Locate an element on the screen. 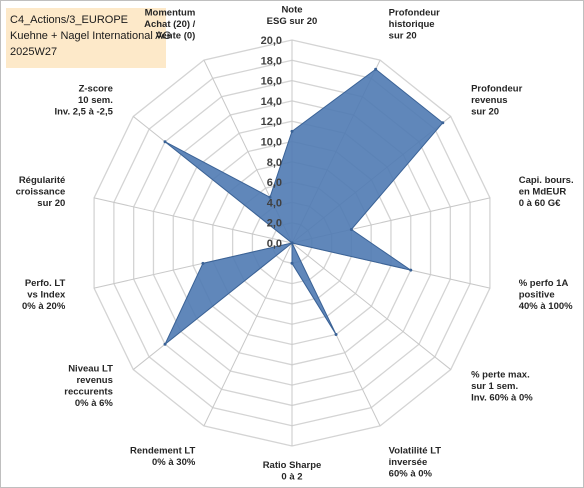 This screenshot has height=488, width=584. axis-label-line: Perfo. LT is located at coordinates (45, 283).